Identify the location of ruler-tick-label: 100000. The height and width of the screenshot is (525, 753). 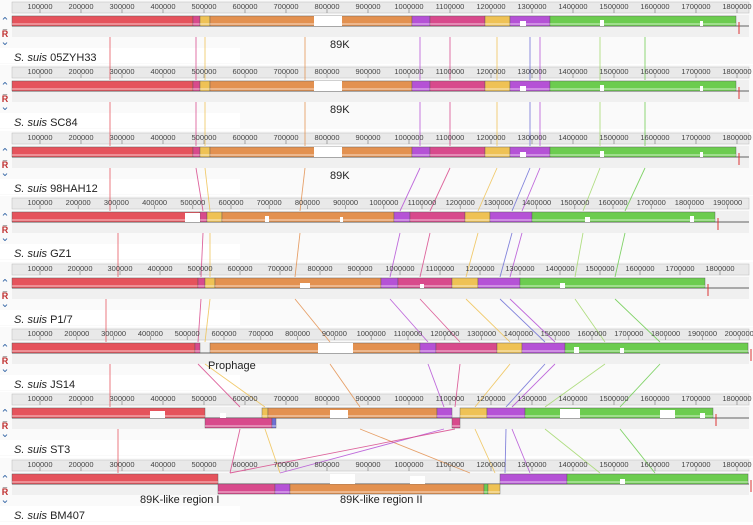
(39, 137).